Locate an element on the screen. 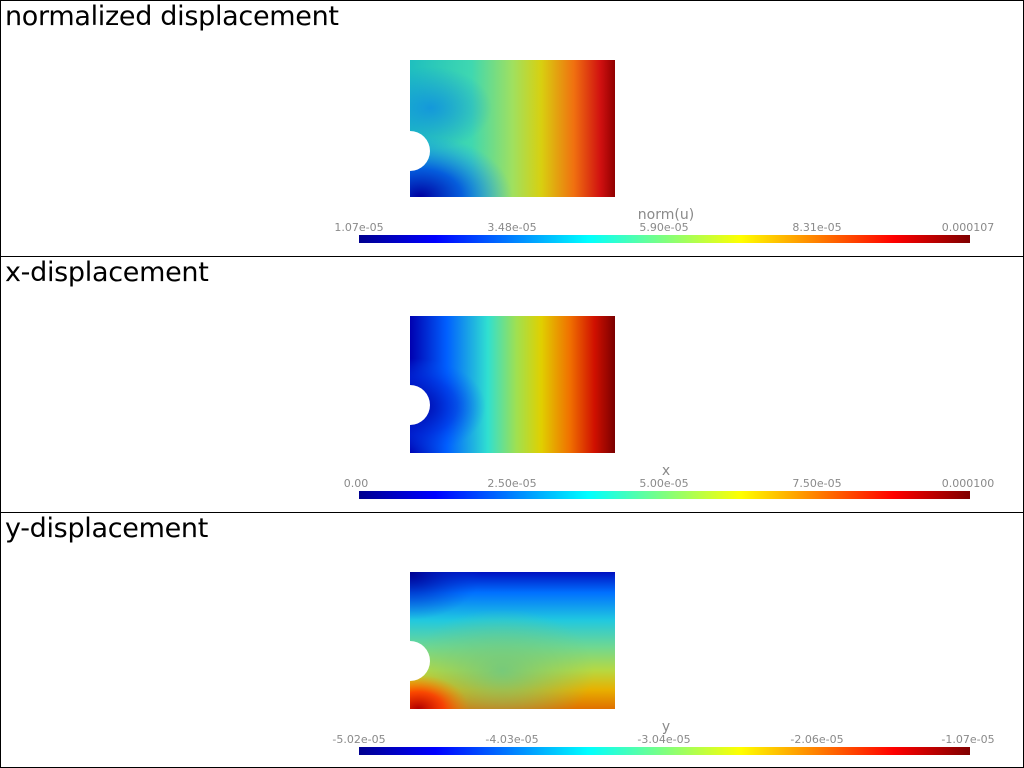  colorbar-title: x is located at coordinates (666, 471).